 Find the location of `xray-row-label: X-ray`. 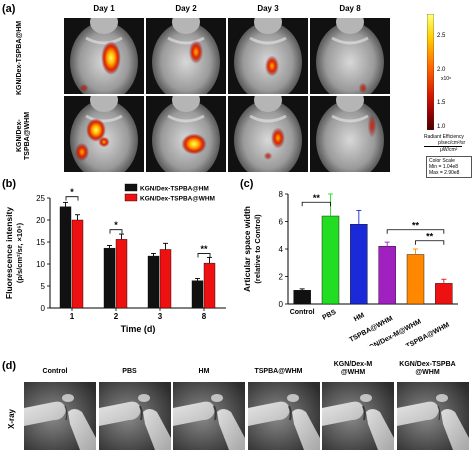

xray-row-label: X-ray is located at coordinates (11, 419).